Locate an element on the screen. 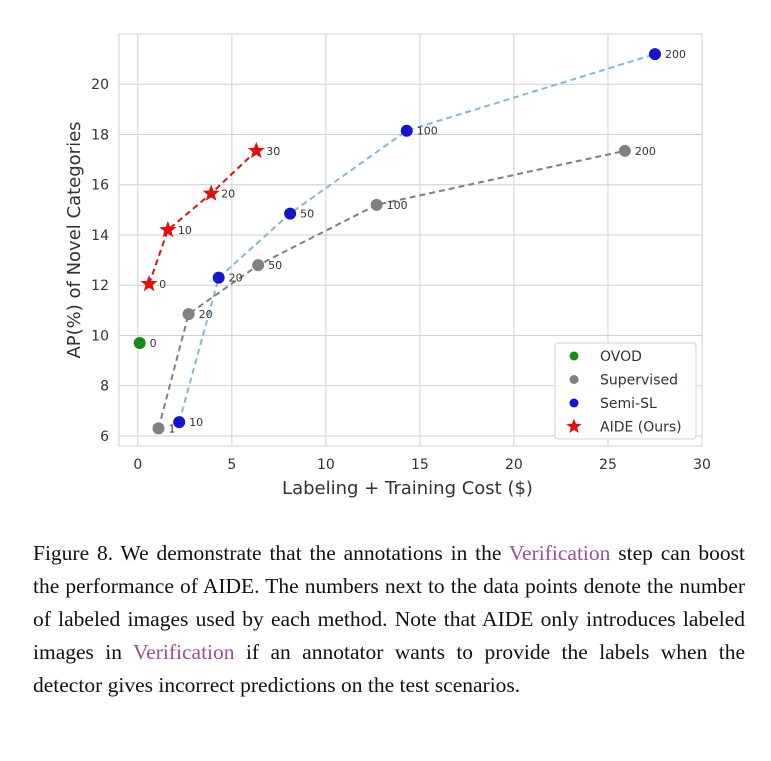 Image resolution: width=771 pixels, height=761 pixels. data-label-aide-ours-: 0 is located at coordinates (162, 284).